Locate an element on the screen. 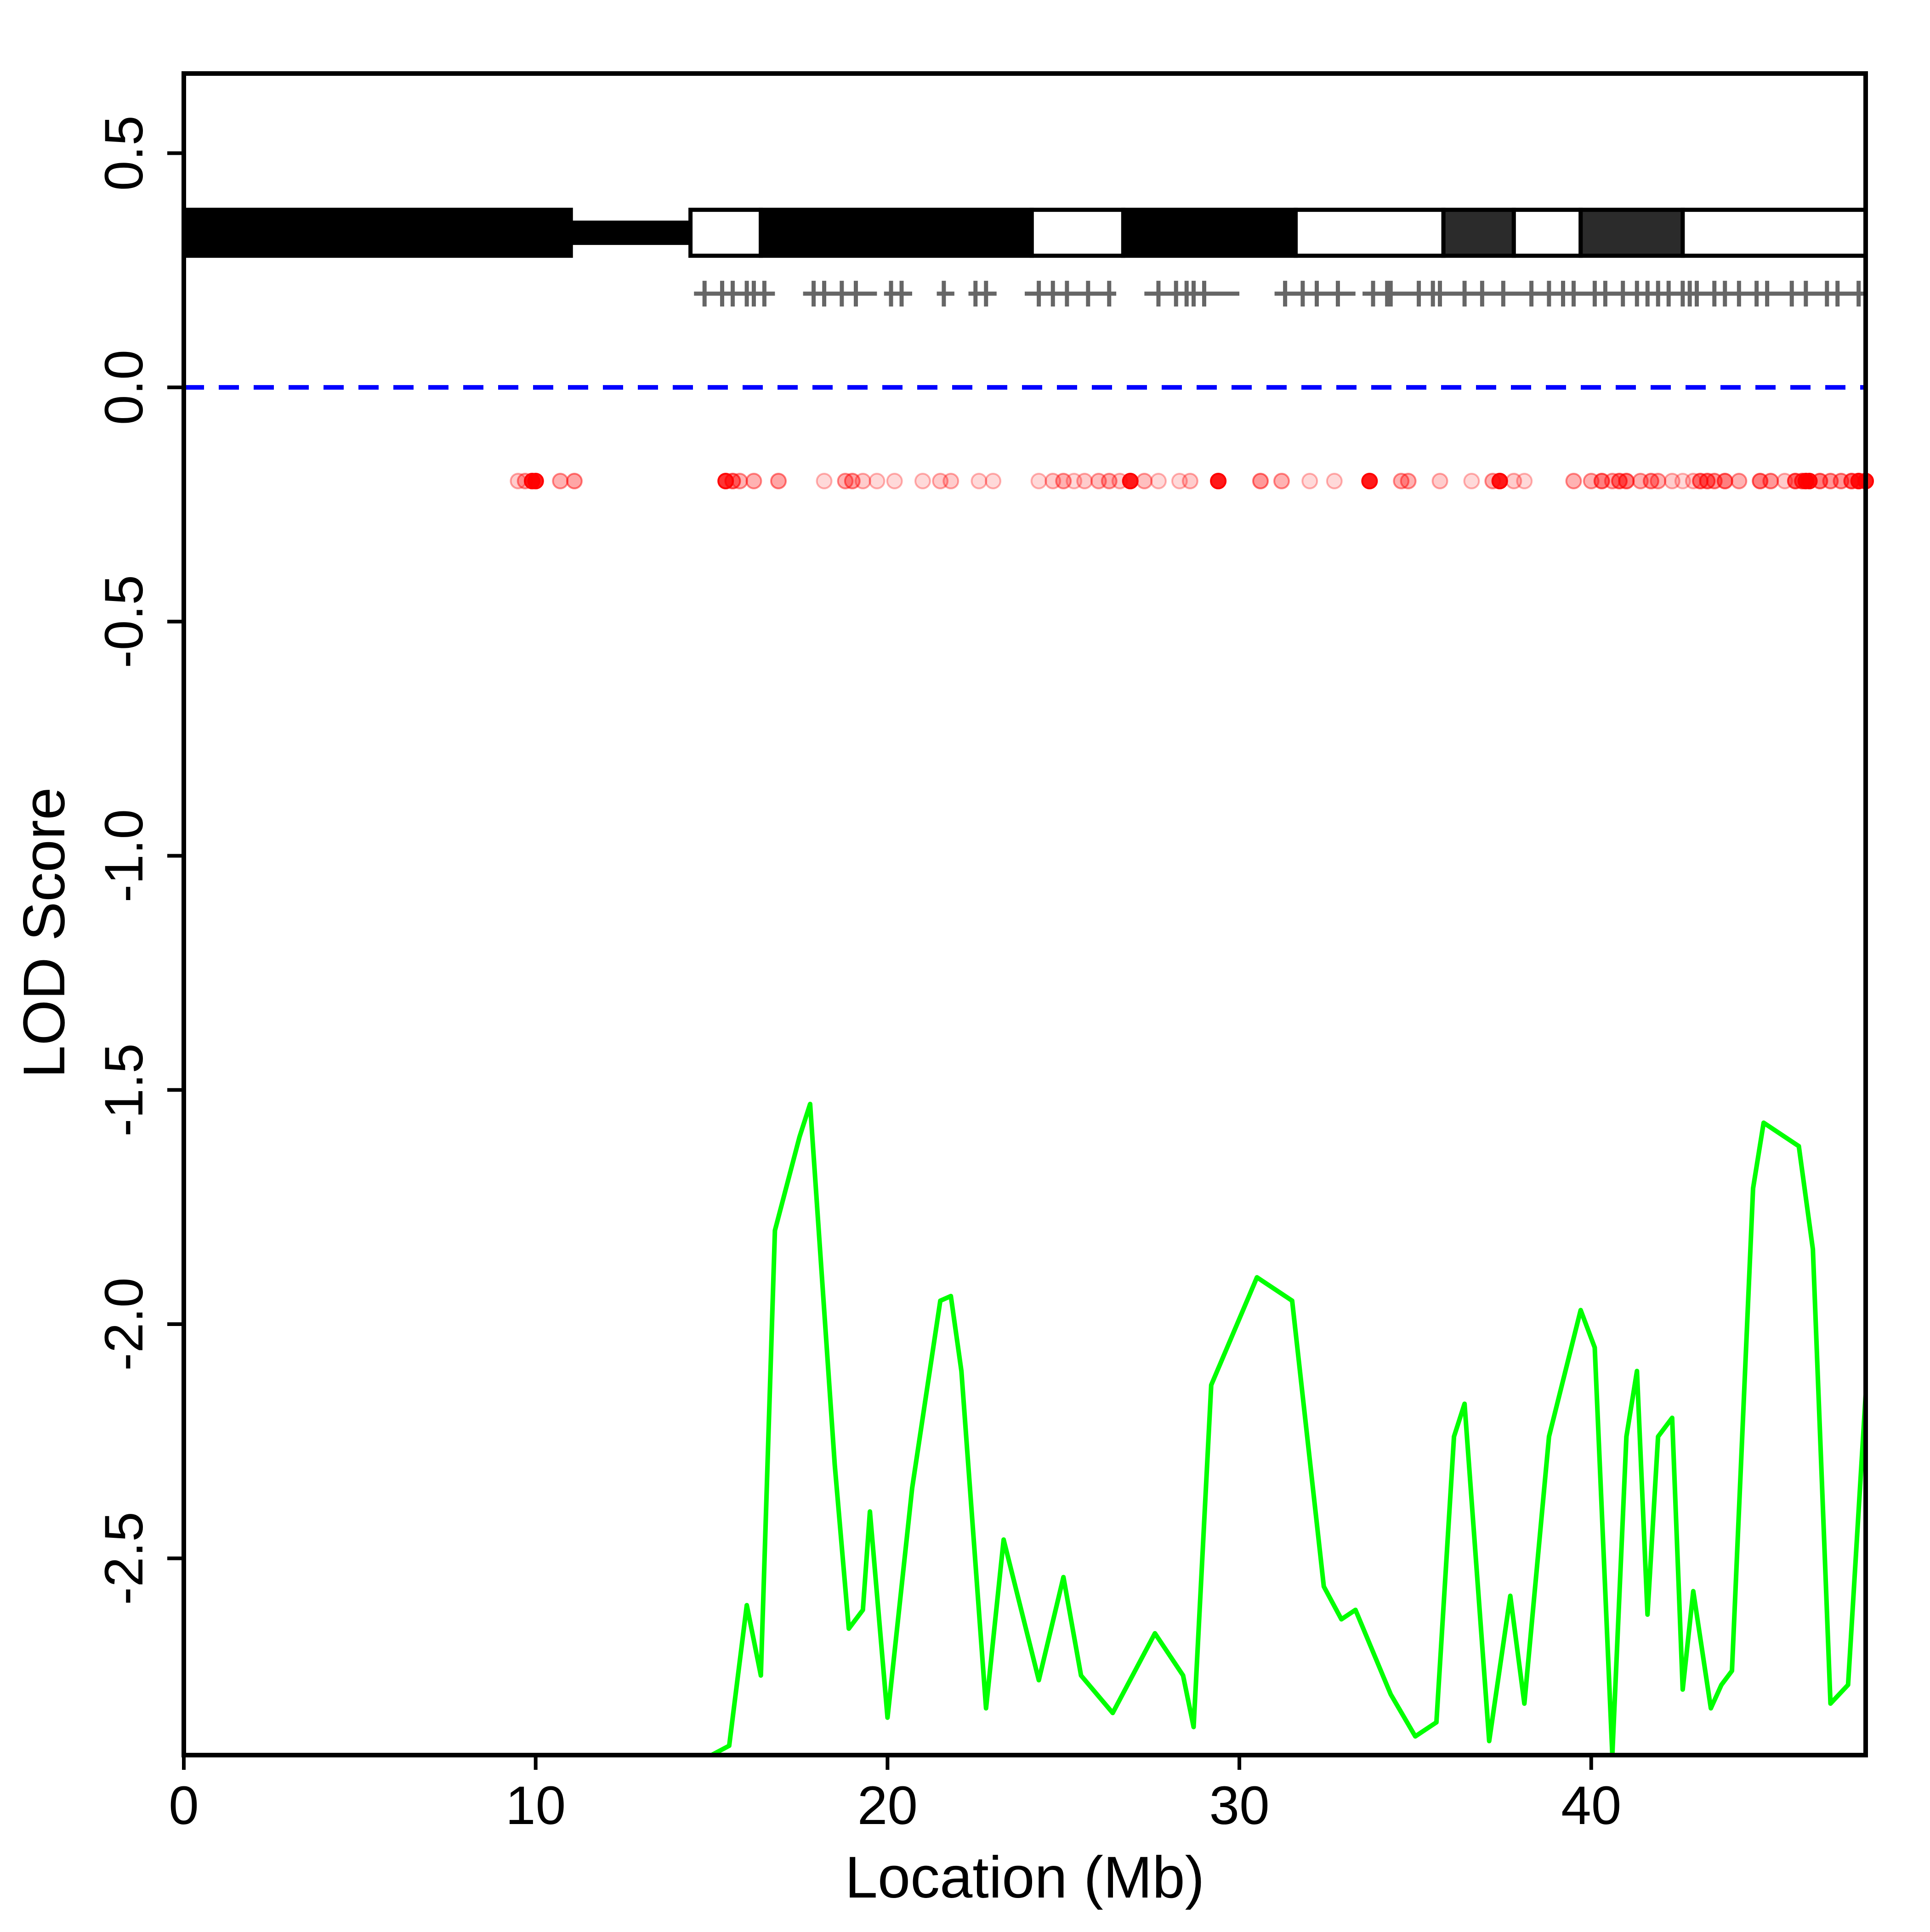 The height and width of the screenshot is (1932, 1930). y-axis: 0.5 0.0 -0.5 -1.0 -1.5 -2.0 -2.5 is located at coordinates (139, 860).